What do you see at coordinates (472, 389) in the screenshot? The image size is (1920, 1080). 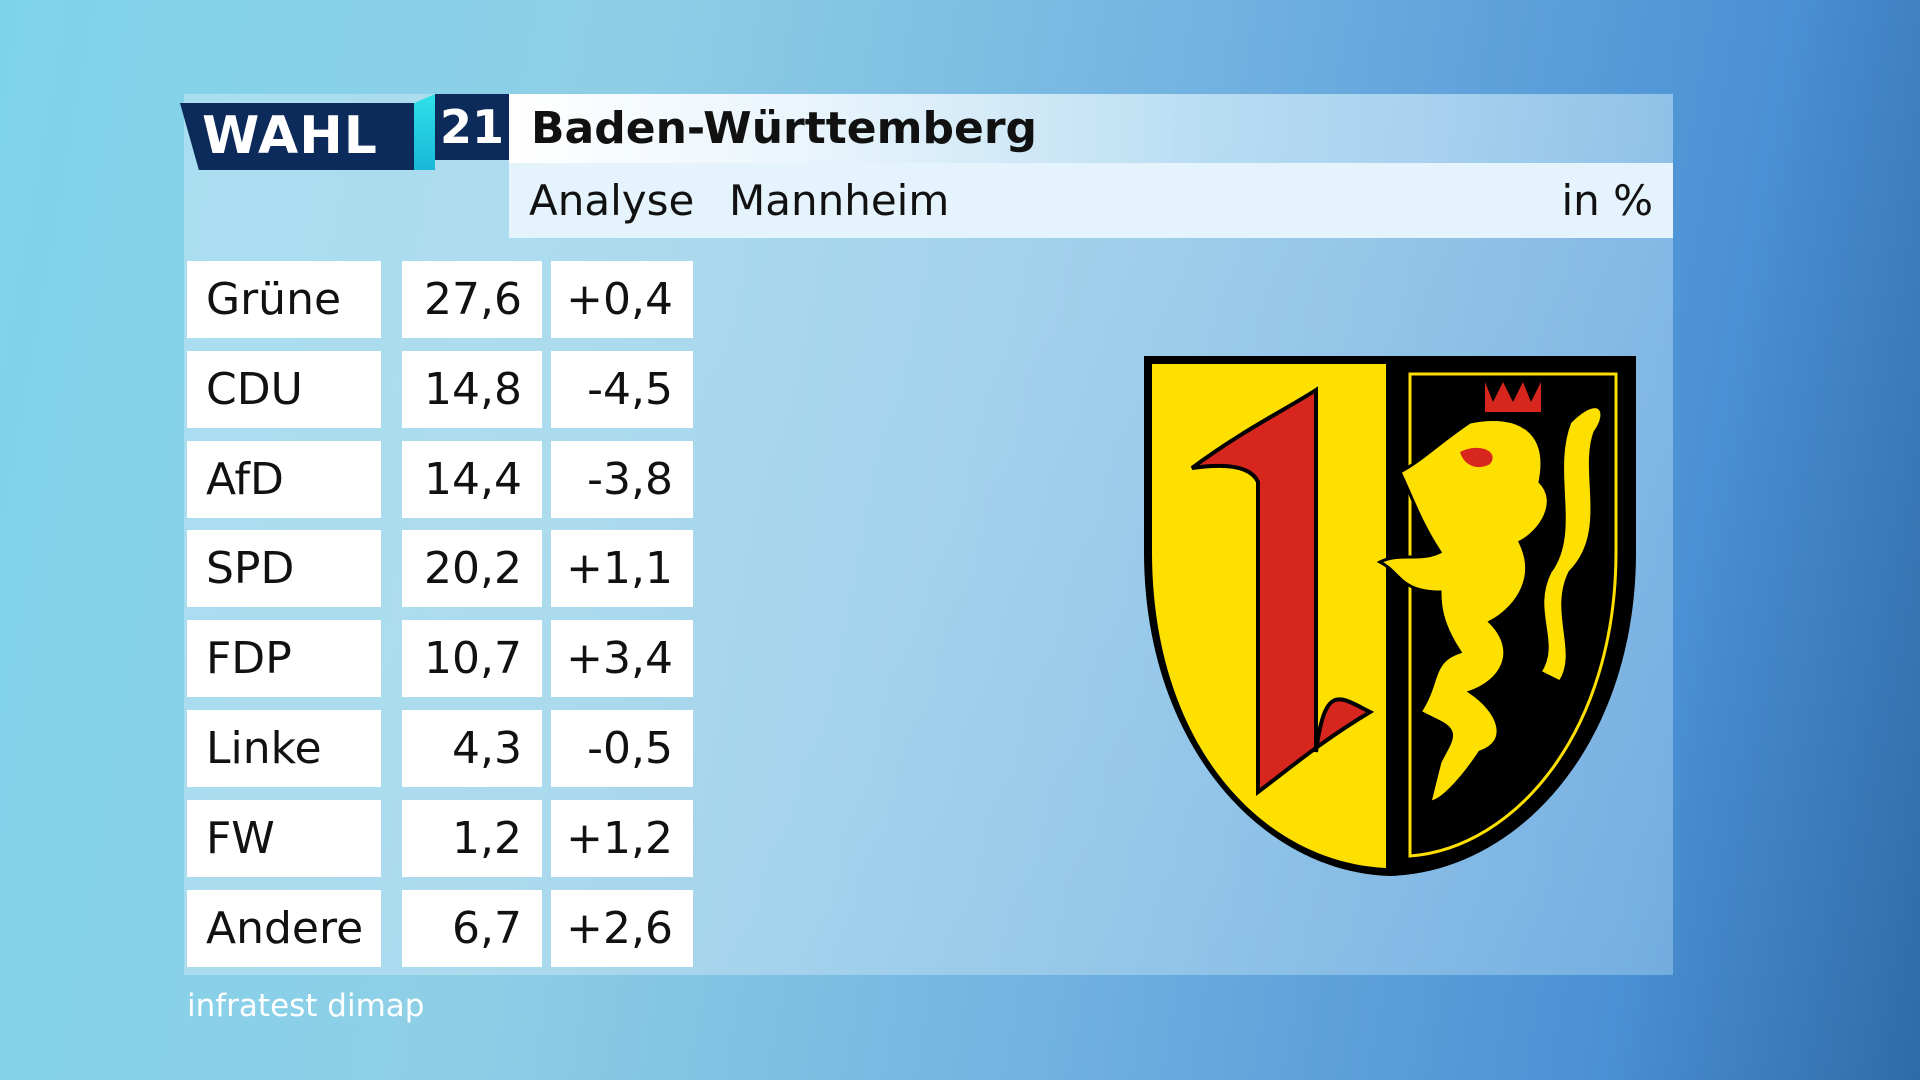 I see `party-share: 14,8` at bounding box center [472, 389].